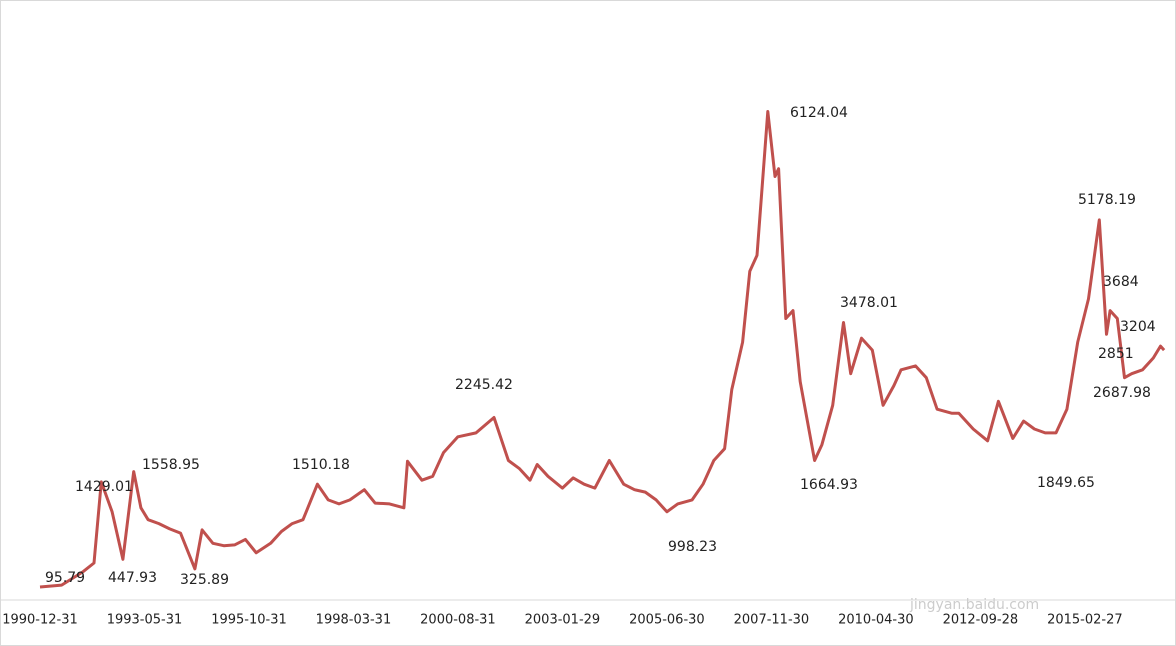 The height and width of the screenshot is (646, 1176). What do you see at coordinates (1116, 354) in the screenshot?
I see `annotation: 2851` at bounding box center [1116, 354].